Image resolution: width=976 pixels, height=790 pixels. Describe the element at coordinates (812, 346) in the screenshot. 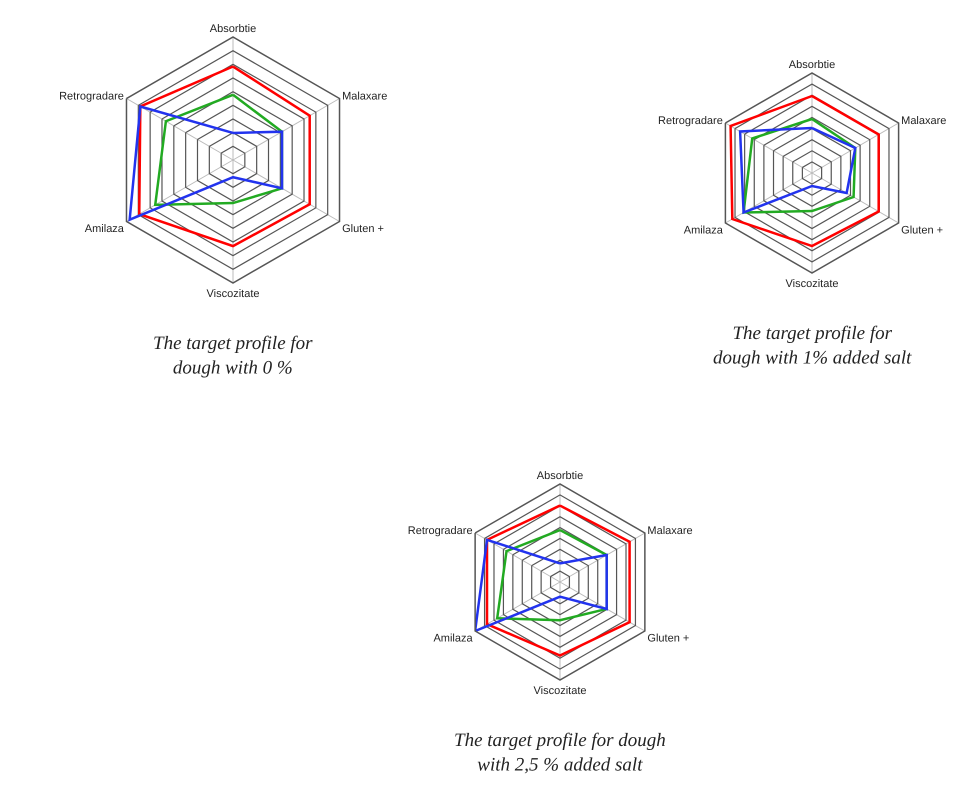

I see `text: The target profile for dough with 1% added salt` at that location.